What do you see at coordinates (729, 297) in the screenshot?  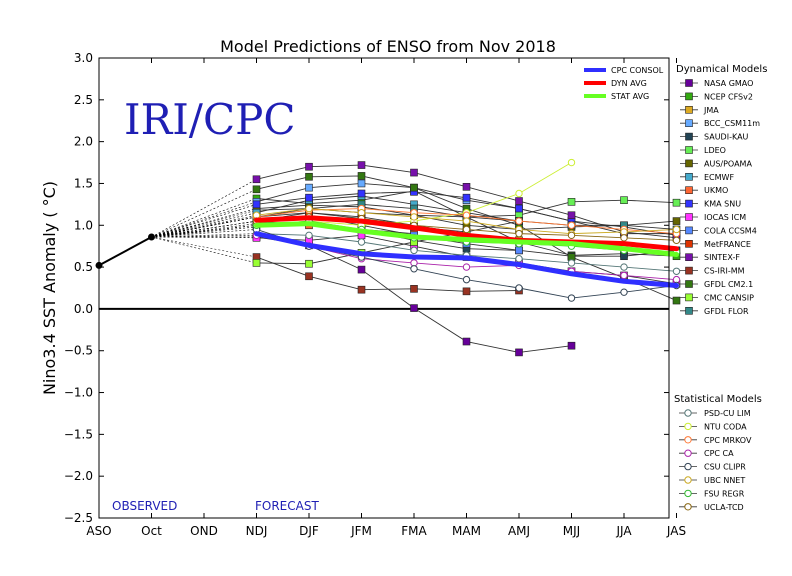 I see `legend-label-cmc-cansip: CMC CANSIP` at bounding box center [729, 297].